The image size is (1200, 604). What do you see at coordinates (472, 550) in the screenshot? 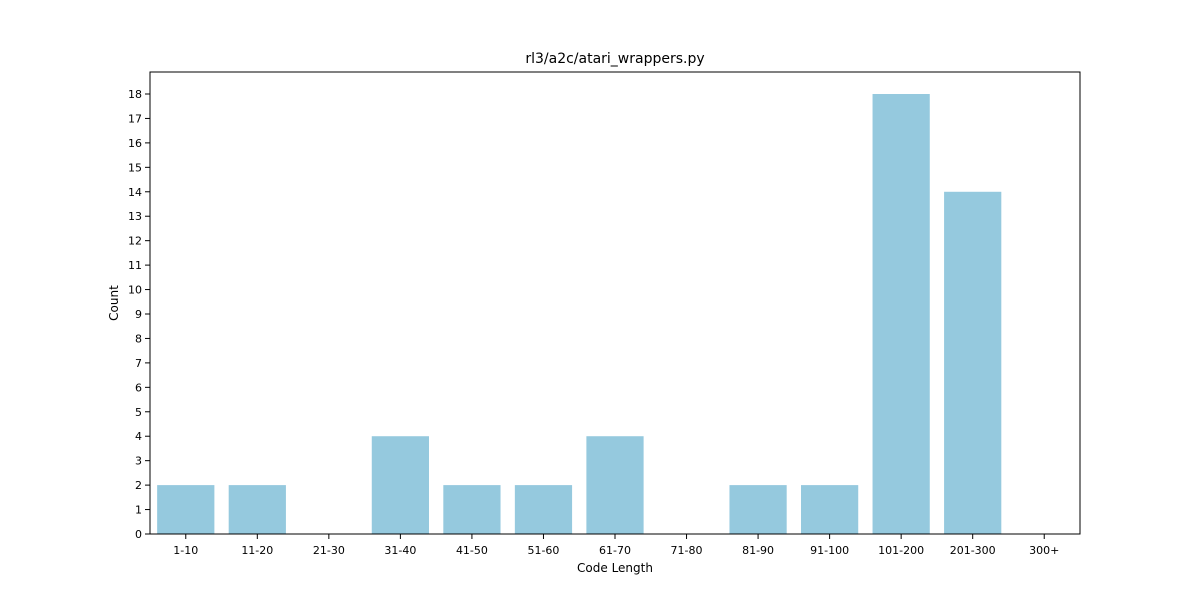
I see `x-tick-label-41-50: 41-50` at bounding box center [472, 550].